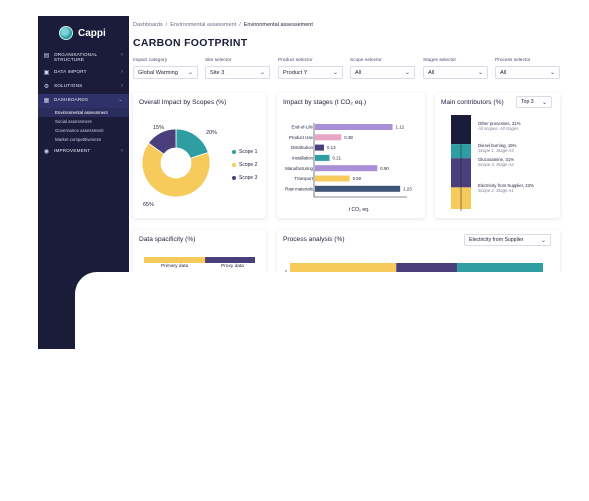  What do you see at coordinates (295, 60) in the screenshot?
I see `filter-label: Product selector` at bounding box center [295, 60].